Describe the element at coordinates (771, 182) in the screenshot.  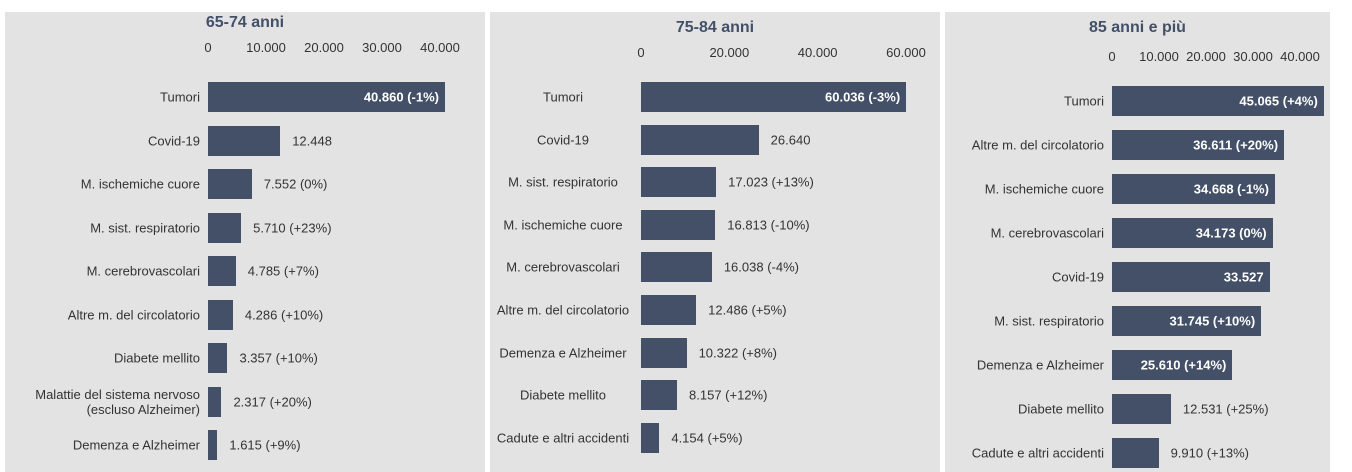
I see `value-label: 17.023 (+13%)` at that location.